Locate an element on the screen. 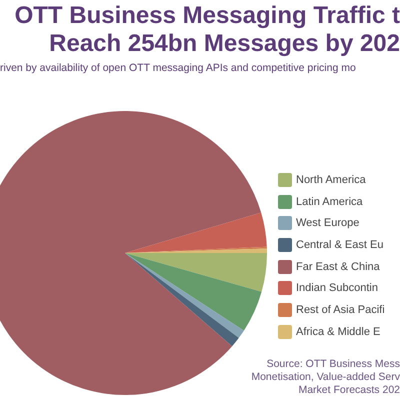 This screenshot has width=400, height=400. chart-subtitle: riven by availability of open OTT messaging APIs and competitive pricing mo is located at coordinates (178, 68).